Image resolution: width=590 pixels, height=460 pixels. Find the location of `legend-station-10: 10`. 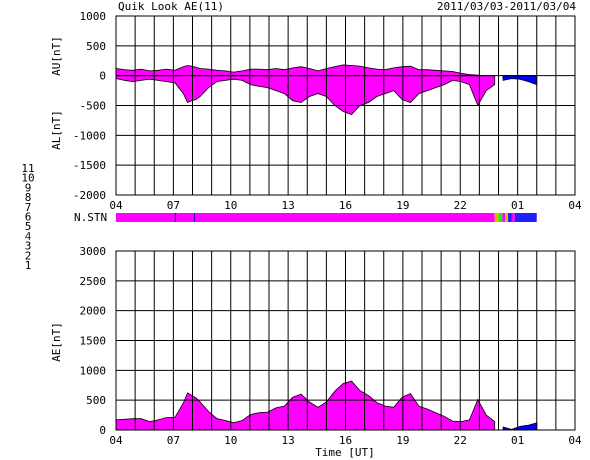

legend-station-10: 10 is located at coordinates (27, 178).